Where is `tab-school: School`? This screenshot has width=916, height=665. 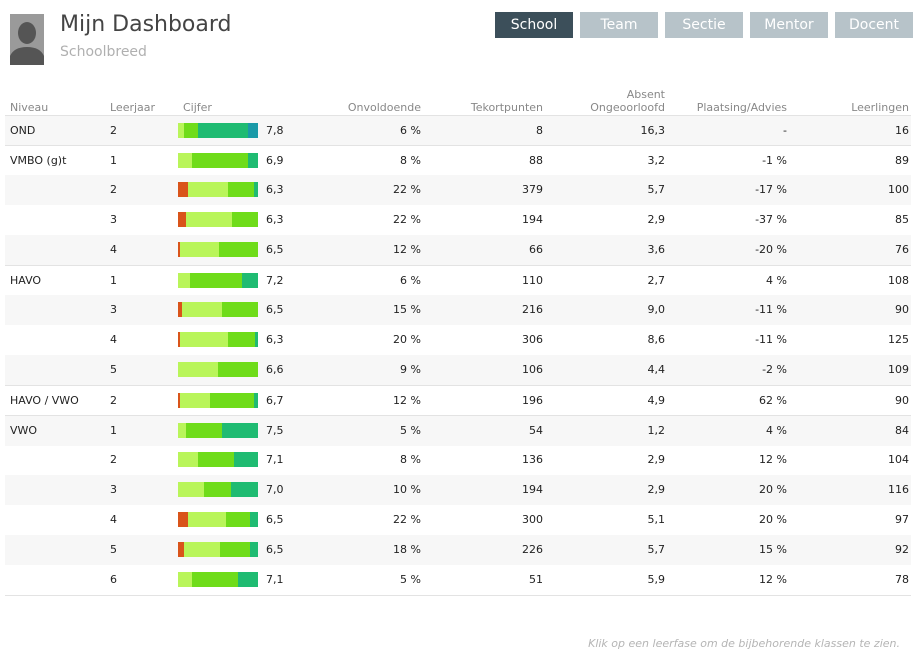 tab-school: School is located at coordinates (534, 25).